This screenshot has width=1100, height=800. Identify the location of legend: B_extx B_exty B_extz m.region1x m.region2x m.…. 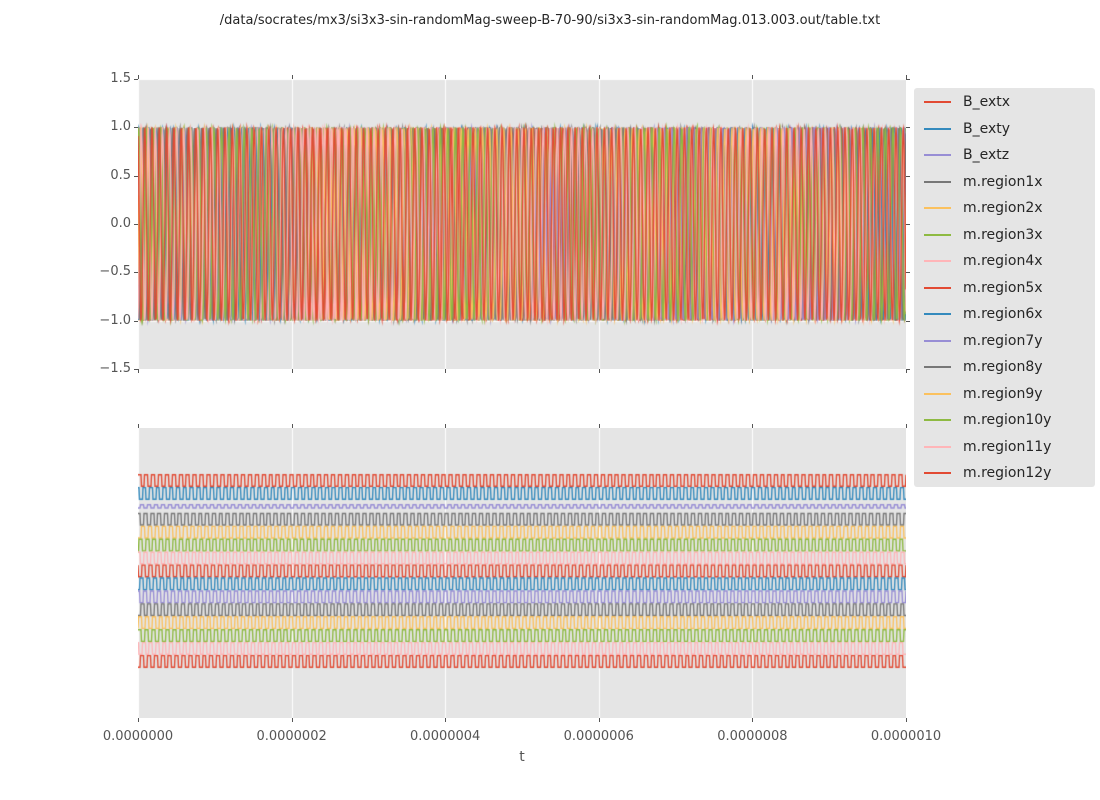
(1004, 287).